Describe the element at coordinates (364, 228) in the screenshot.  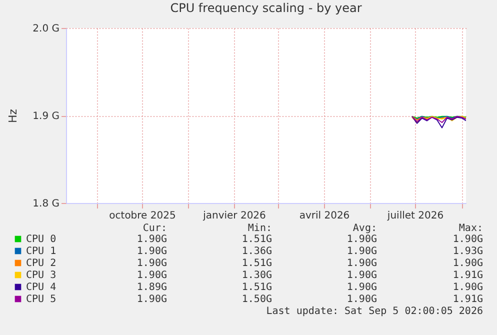
I see `text: Avg:` at that location.